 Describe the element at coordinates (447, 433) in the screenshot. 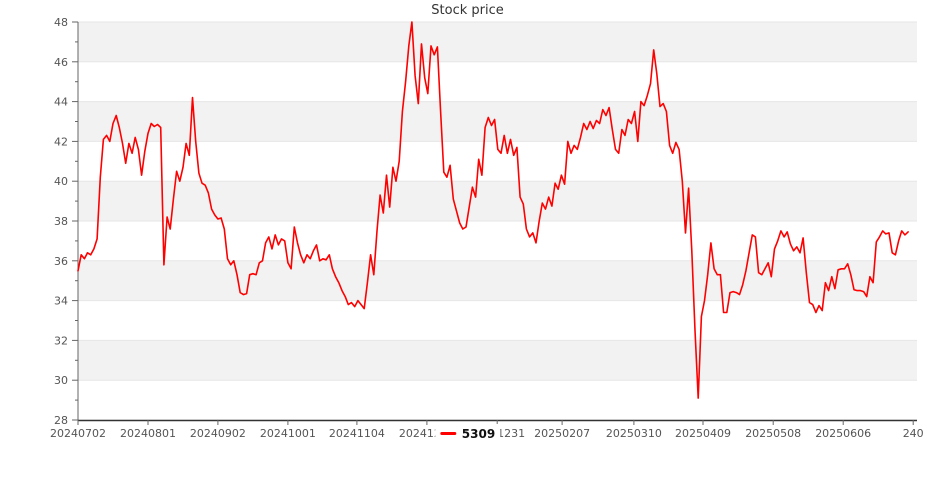

I see `legend-series-marker-icon` at that location.